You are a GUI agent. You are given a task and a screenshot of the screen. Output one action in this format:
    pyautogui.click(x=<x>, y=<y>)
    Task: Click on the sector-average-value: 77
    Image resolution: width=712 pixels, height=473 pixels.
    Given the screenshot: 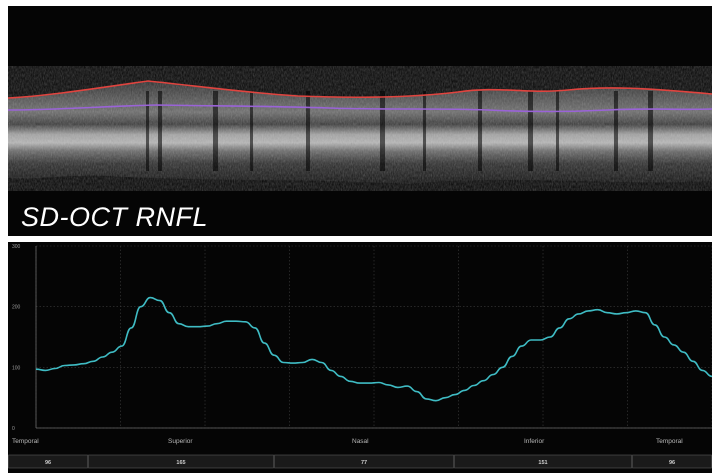 What is the action you would take?
    pyautogui.click(x=364, y=463)
    